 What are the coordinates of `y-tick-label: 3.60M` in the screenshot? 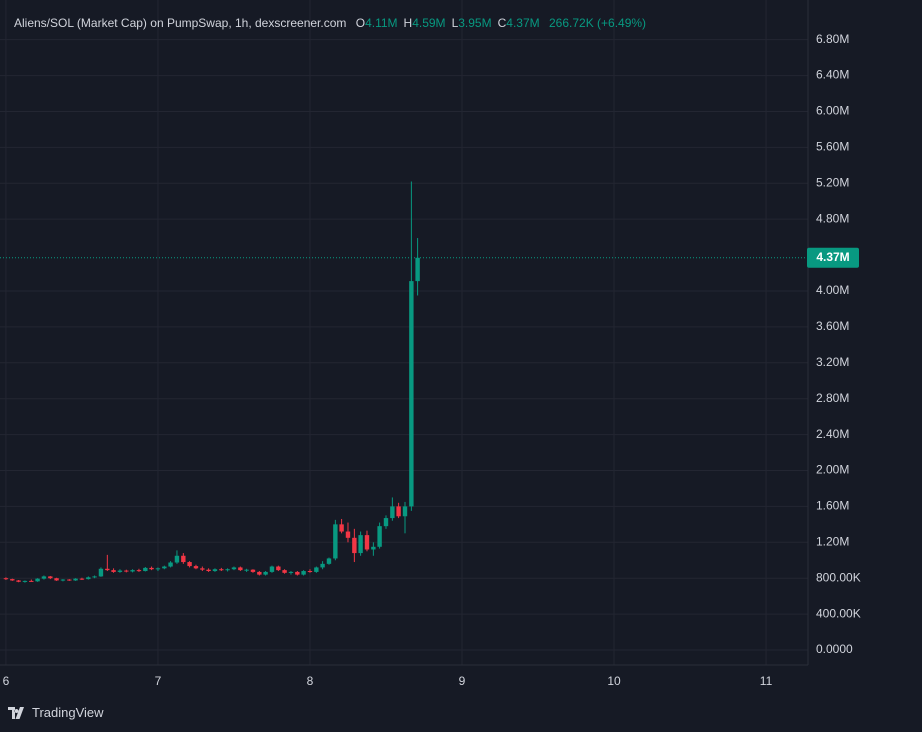 It's located at (832, 326).